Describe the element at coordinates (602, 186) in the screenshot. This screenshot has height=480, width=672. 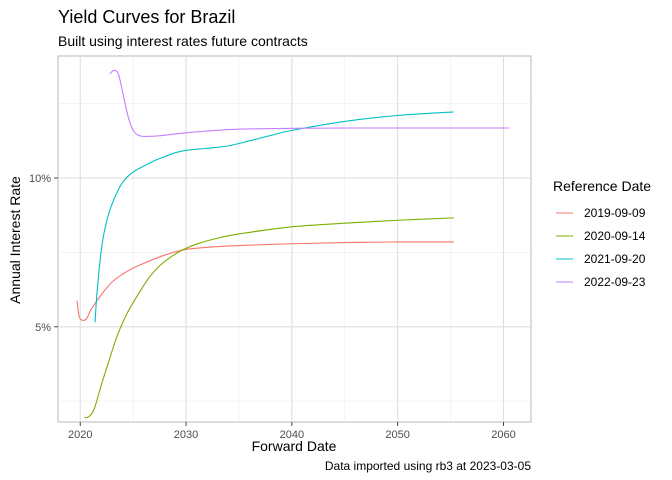
I see `legend-title: Reference Date` at that location.